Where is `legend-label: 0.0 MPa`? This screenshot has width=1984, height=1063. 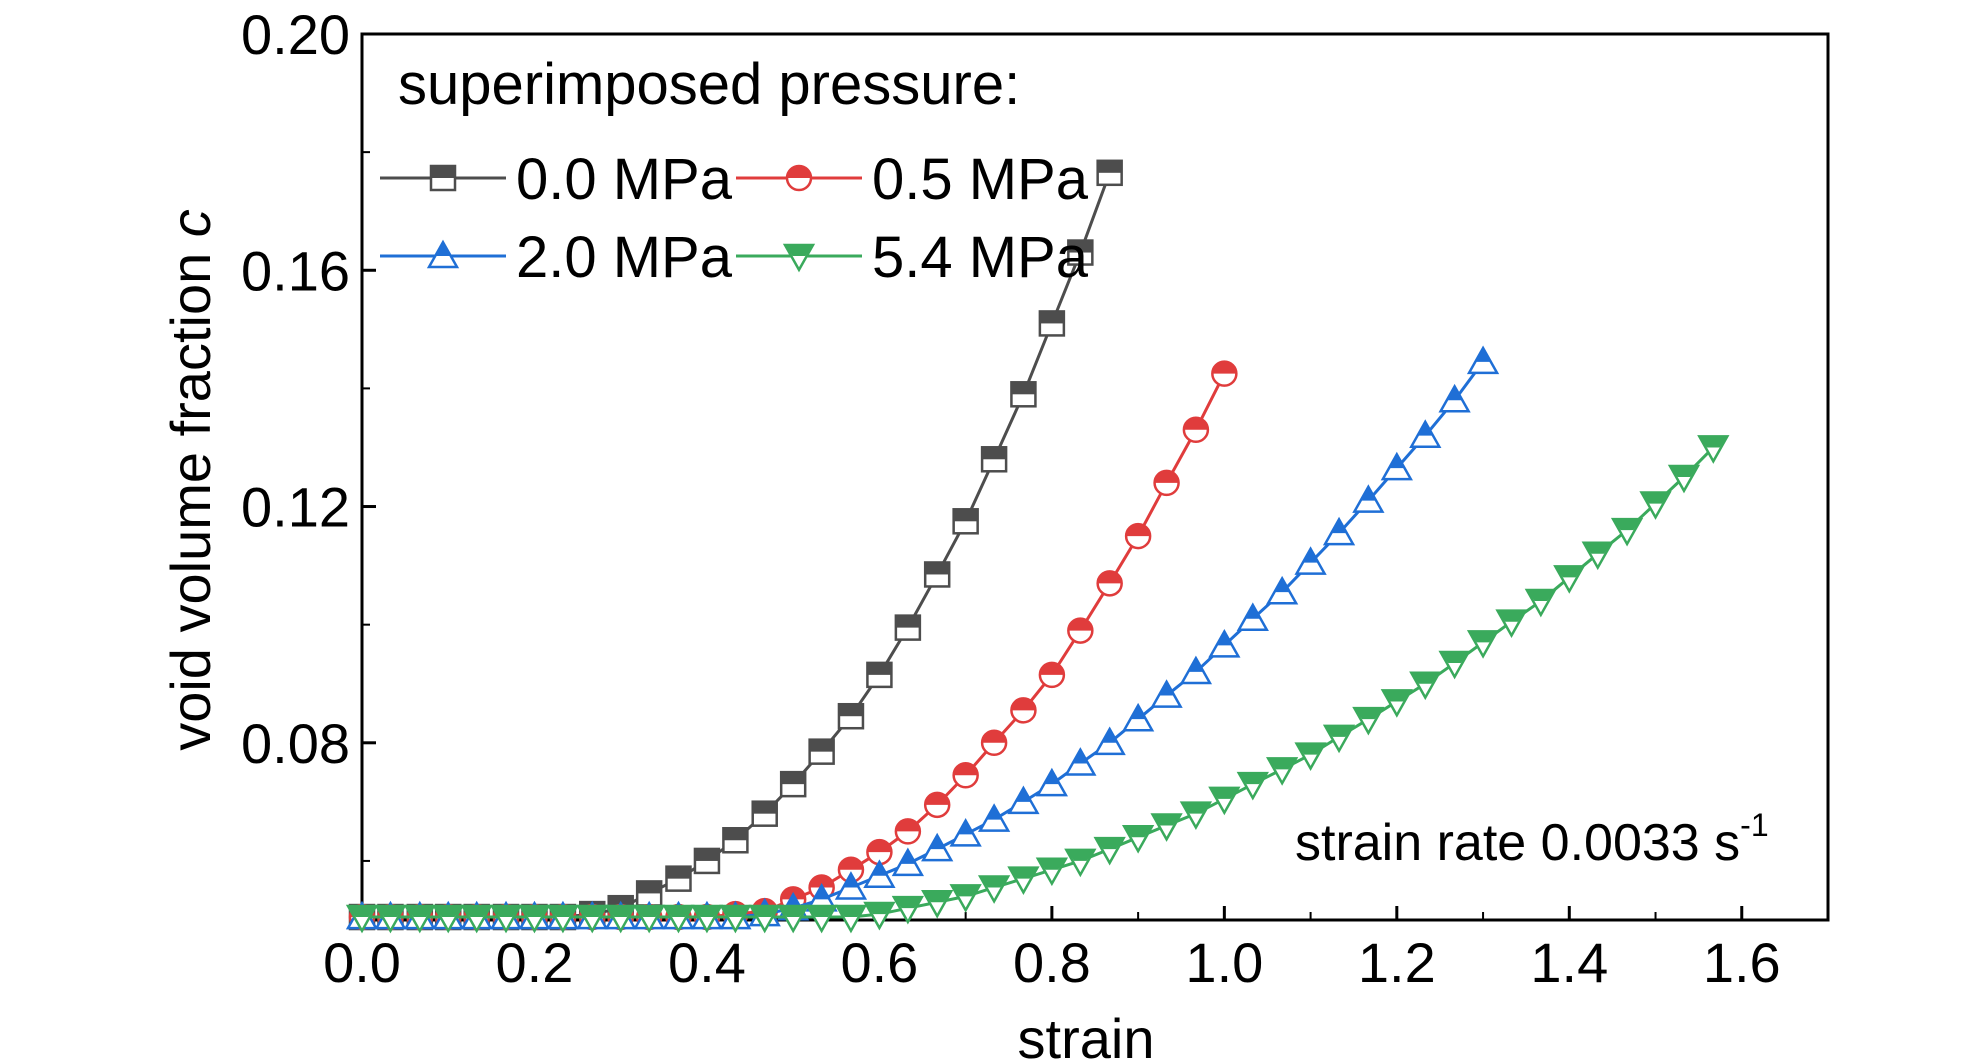
legend-label: 0.0 MPa is located at coordinates (624, 179).